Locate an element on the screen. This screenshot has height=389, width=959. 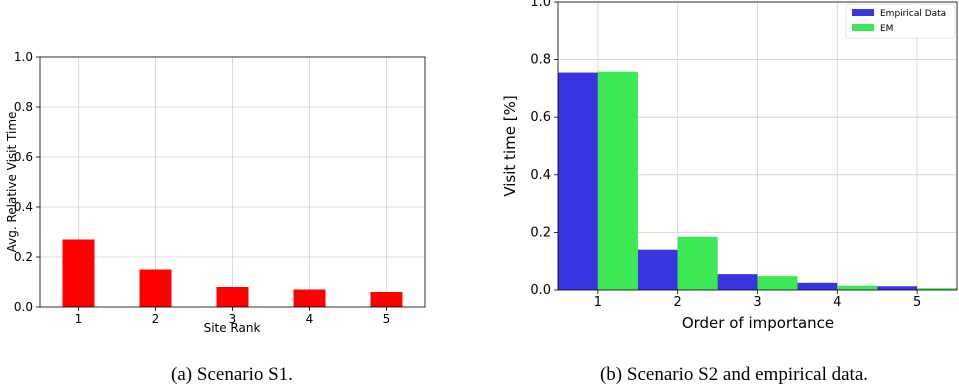
chart-a-x-axis-label: Site Rank is located at coordinates (232, 328).